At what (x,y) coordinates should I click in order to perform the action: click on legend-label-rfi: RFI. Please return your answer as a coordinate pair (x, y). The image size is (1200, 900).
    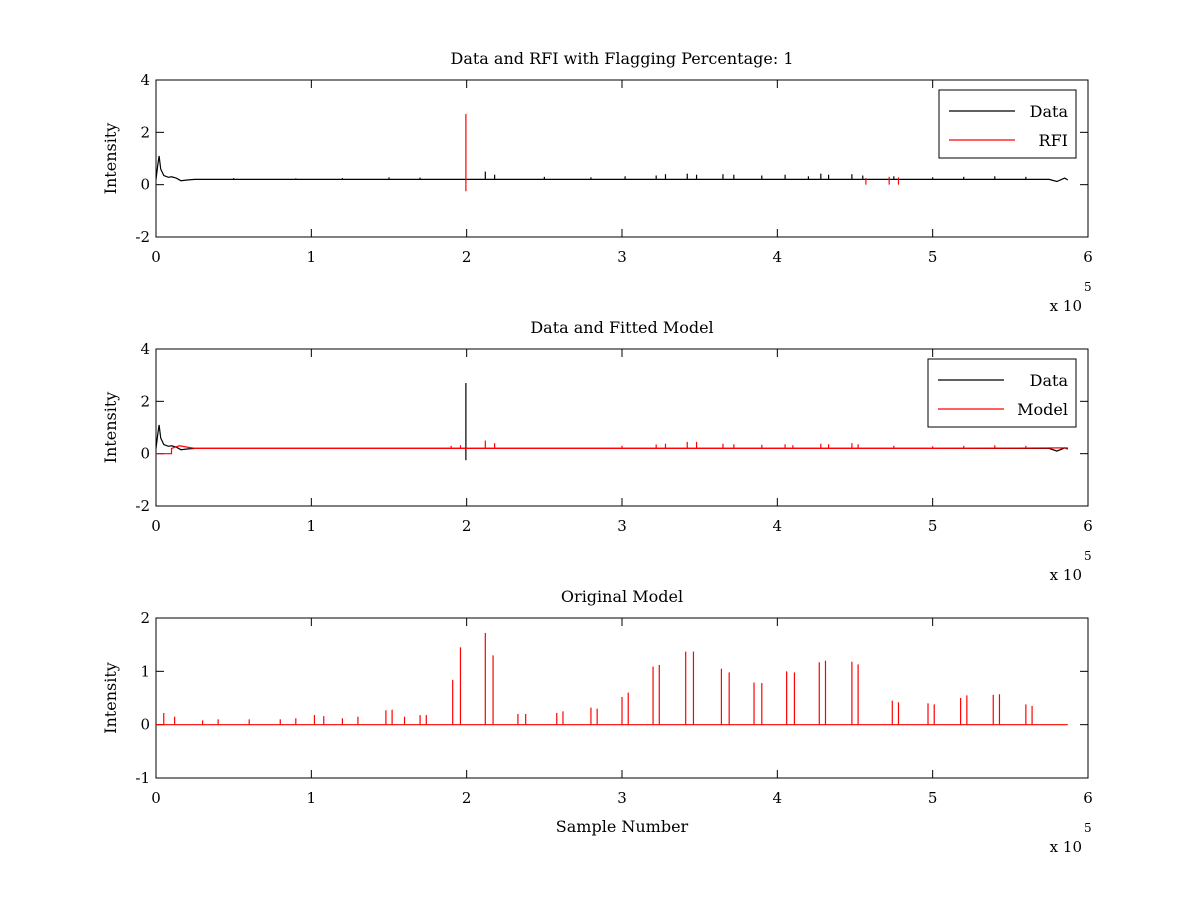
    Looking at the image, I should click on (1053, 140).